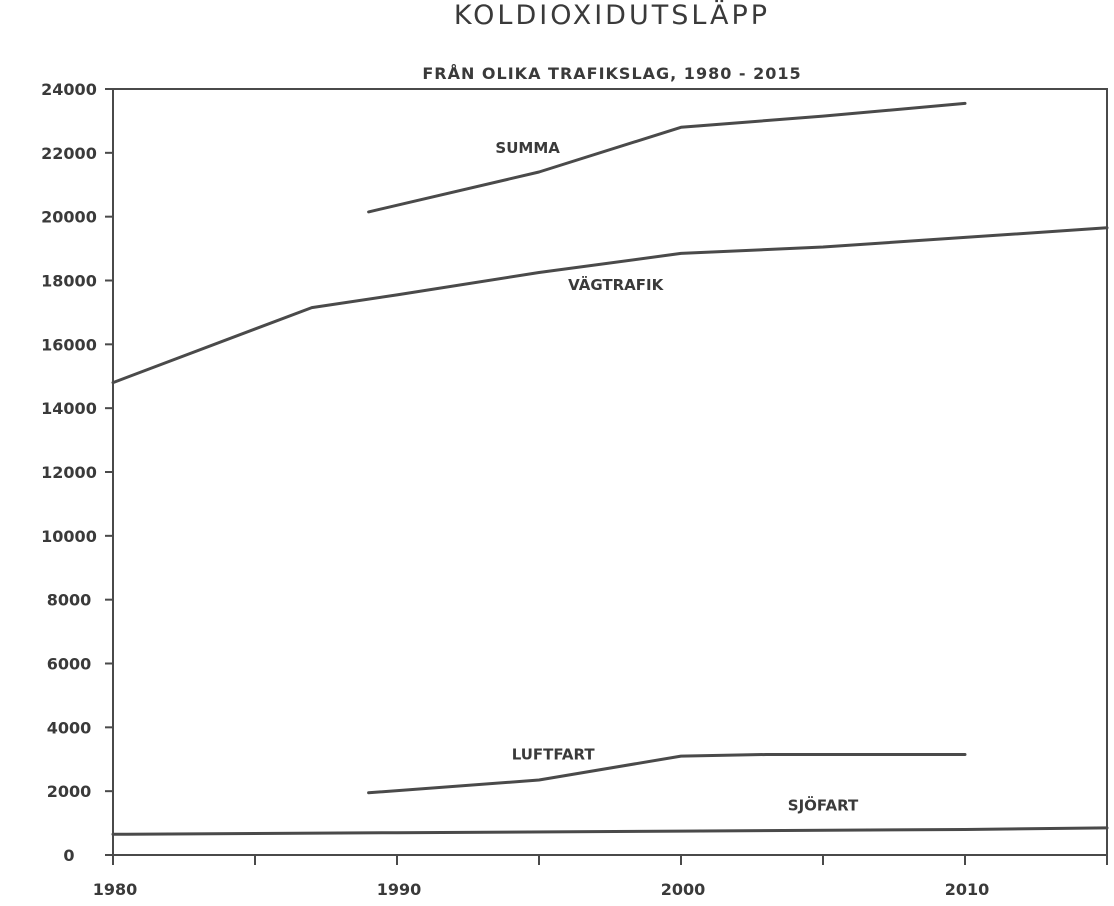  I want to click on y-tick-label: 8000, so click(69, 600).